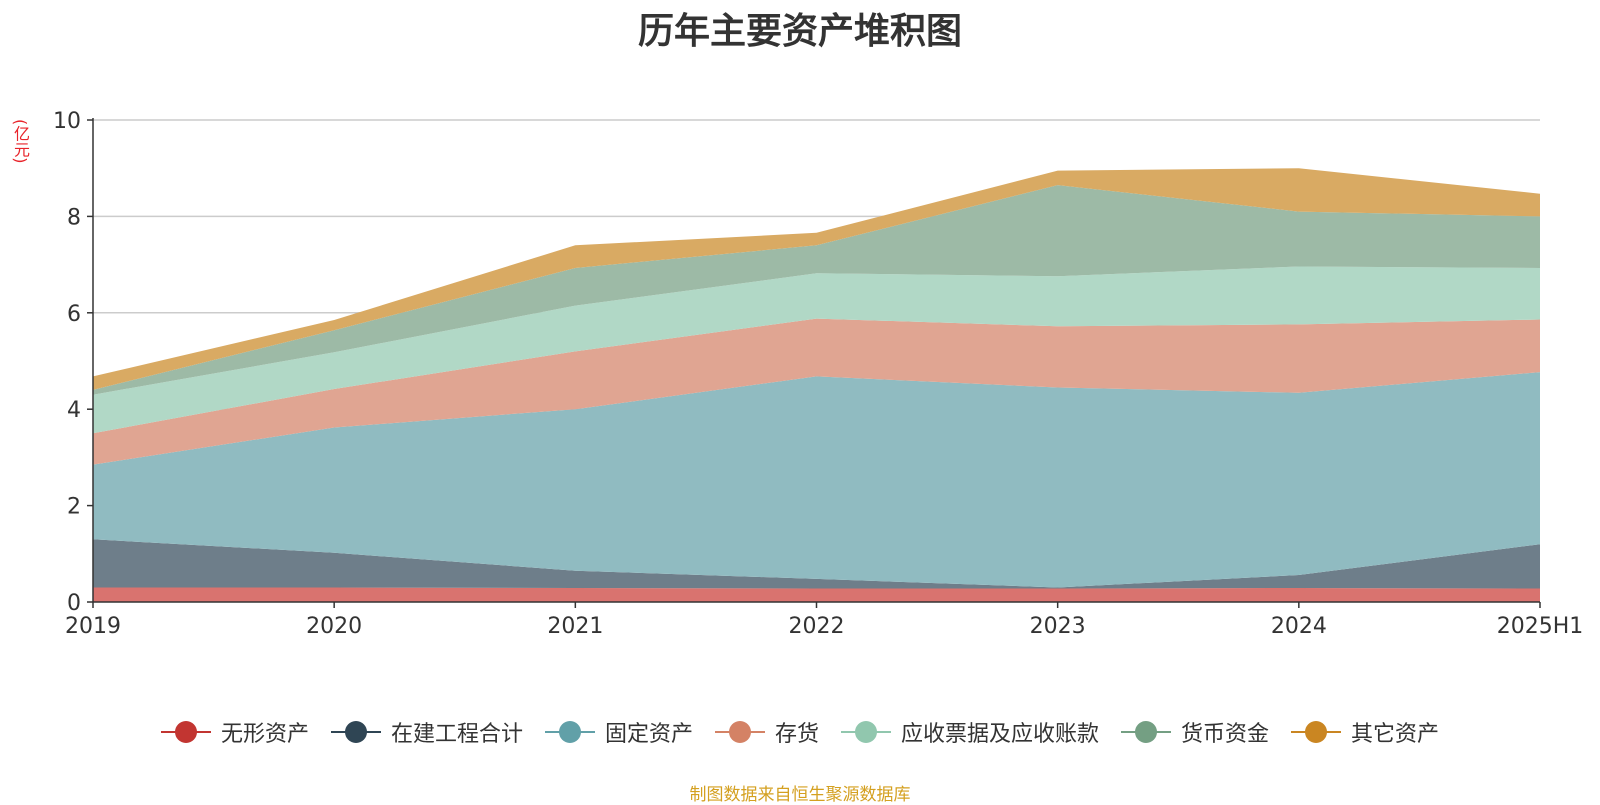 This screenshot has width=1600, height=805. Describe the element at coordinates (74, 410) in the screenshot. I see `y-tick-label: 4` at that location.